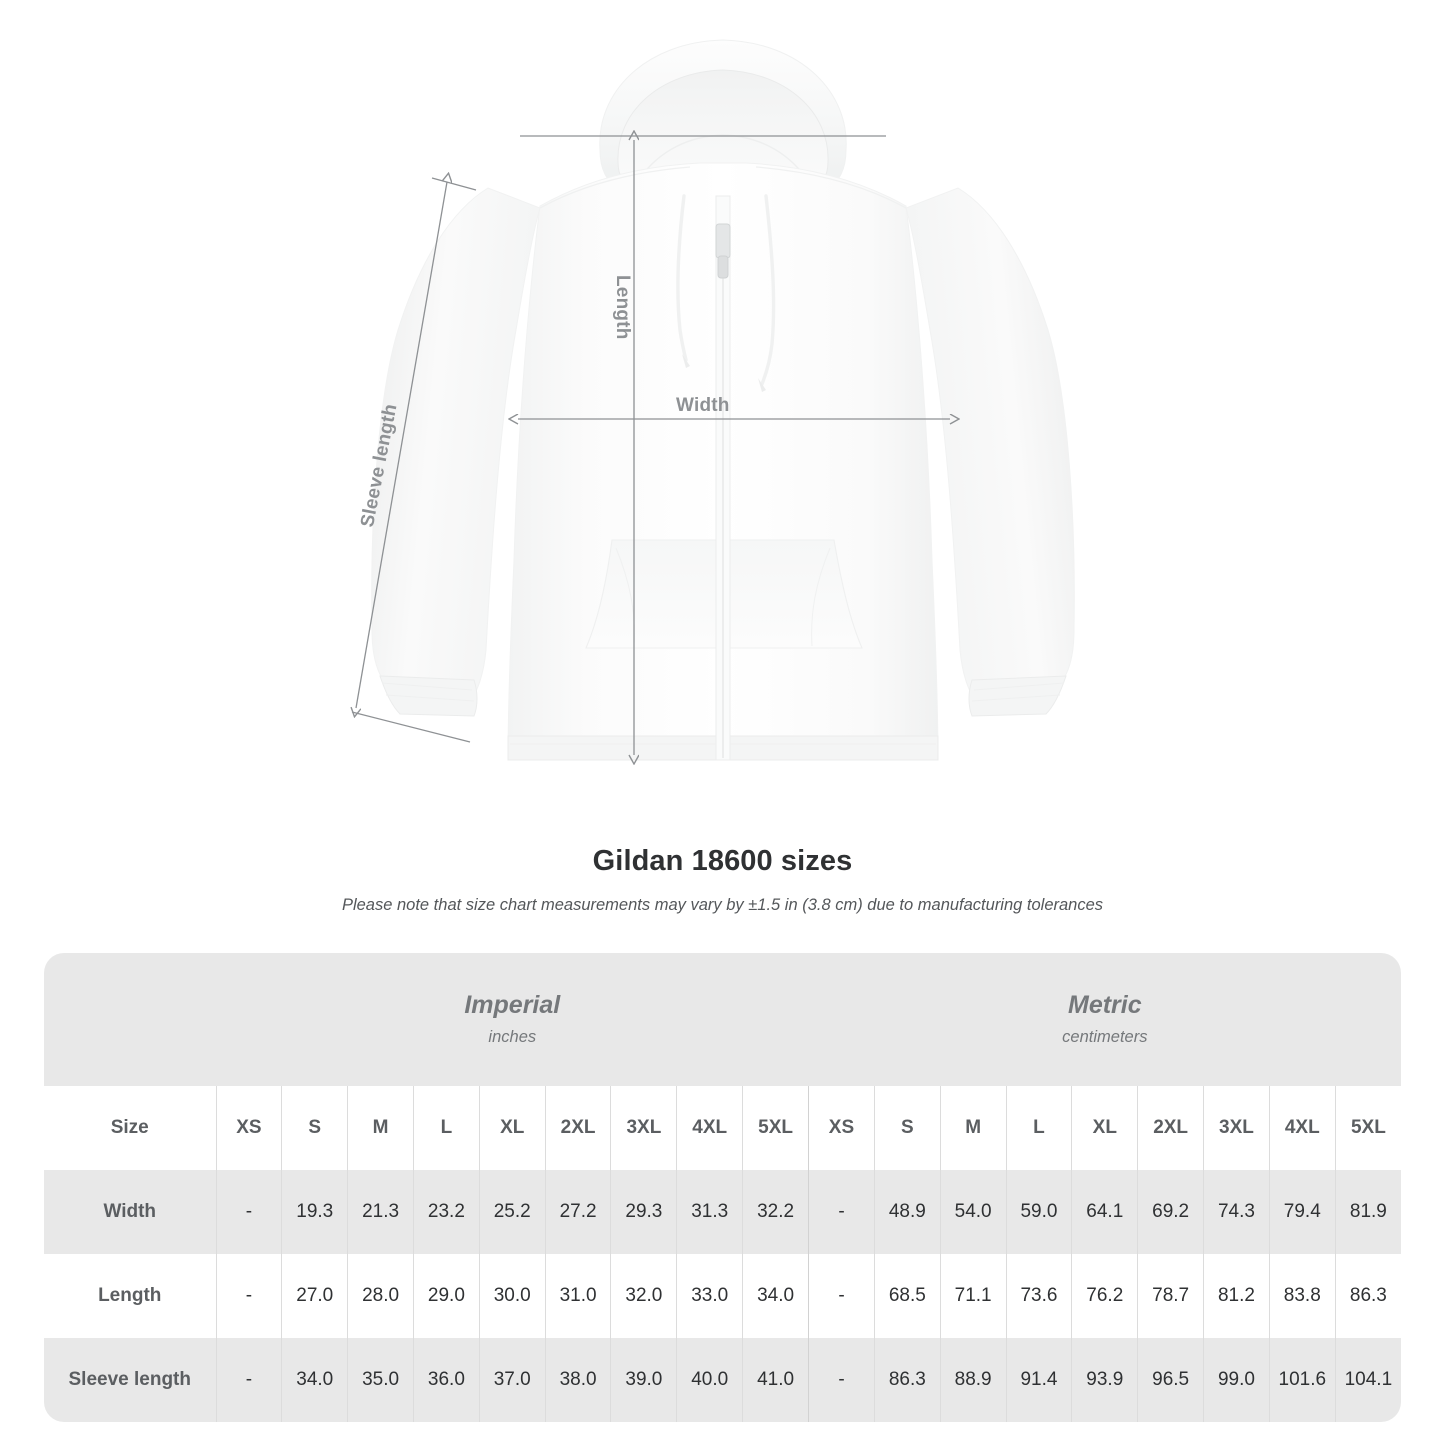  What do you see at coordinates (1170, 1128) in the screenshot?
I see `size-header-metric-2xl: 2XL` at bounding box center [1170, 1128].